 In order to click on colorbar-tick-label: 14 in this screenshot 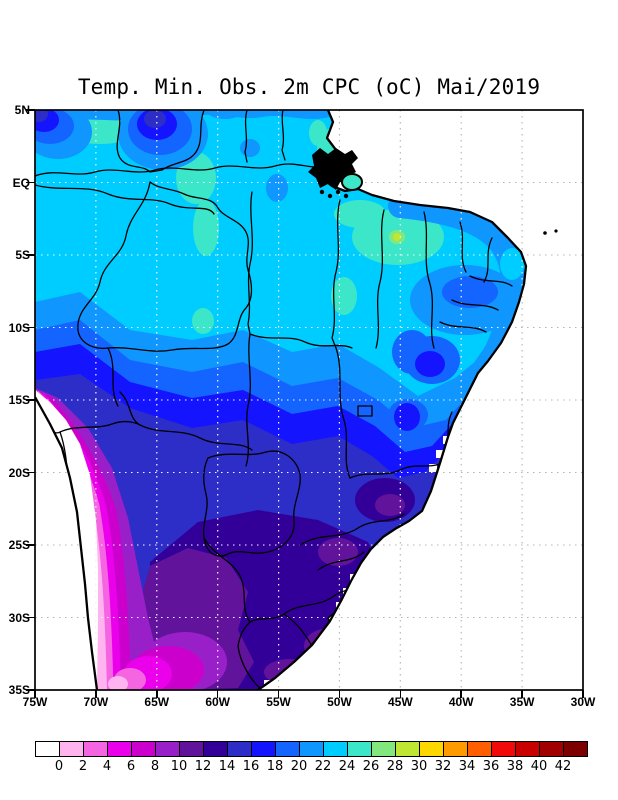, I will do `click(227, 766)`.